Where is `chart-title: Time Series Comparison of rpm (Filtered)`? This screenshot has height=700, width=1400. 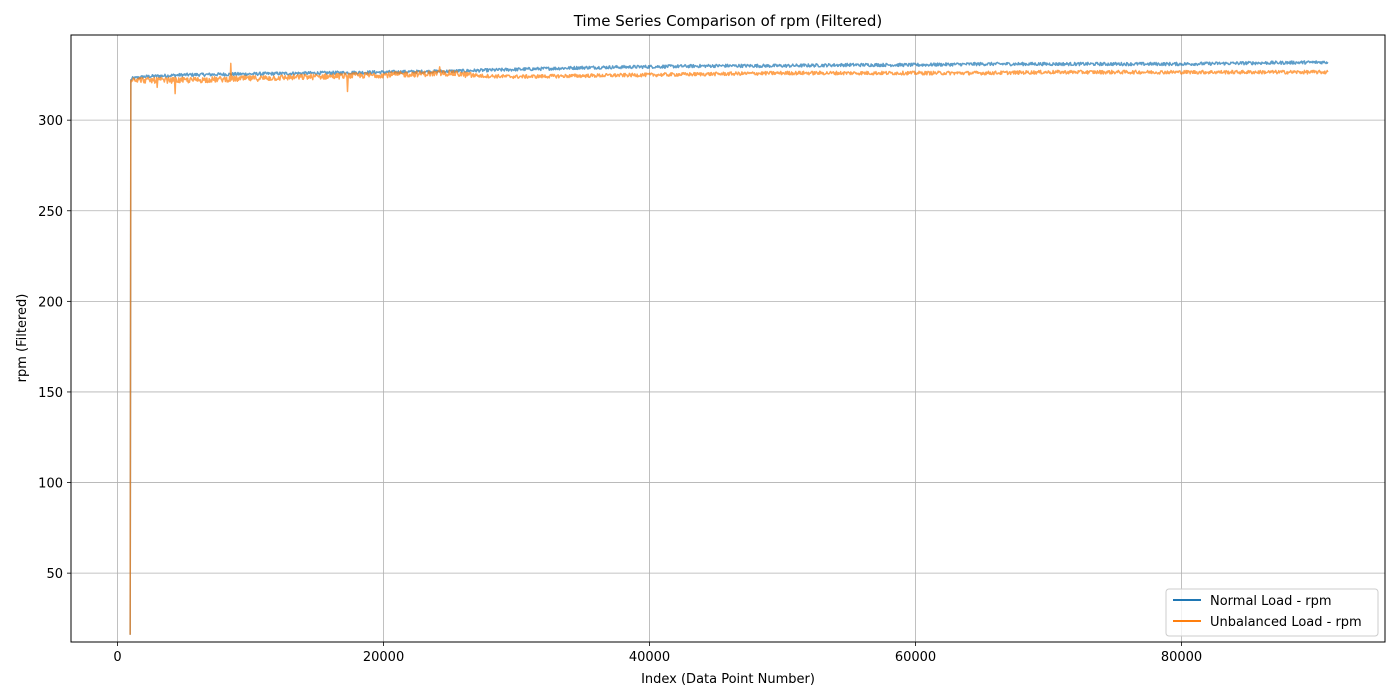 chart-title: Time Series Comparison of rpm (Filtered) is located at coordinates (728, 21).